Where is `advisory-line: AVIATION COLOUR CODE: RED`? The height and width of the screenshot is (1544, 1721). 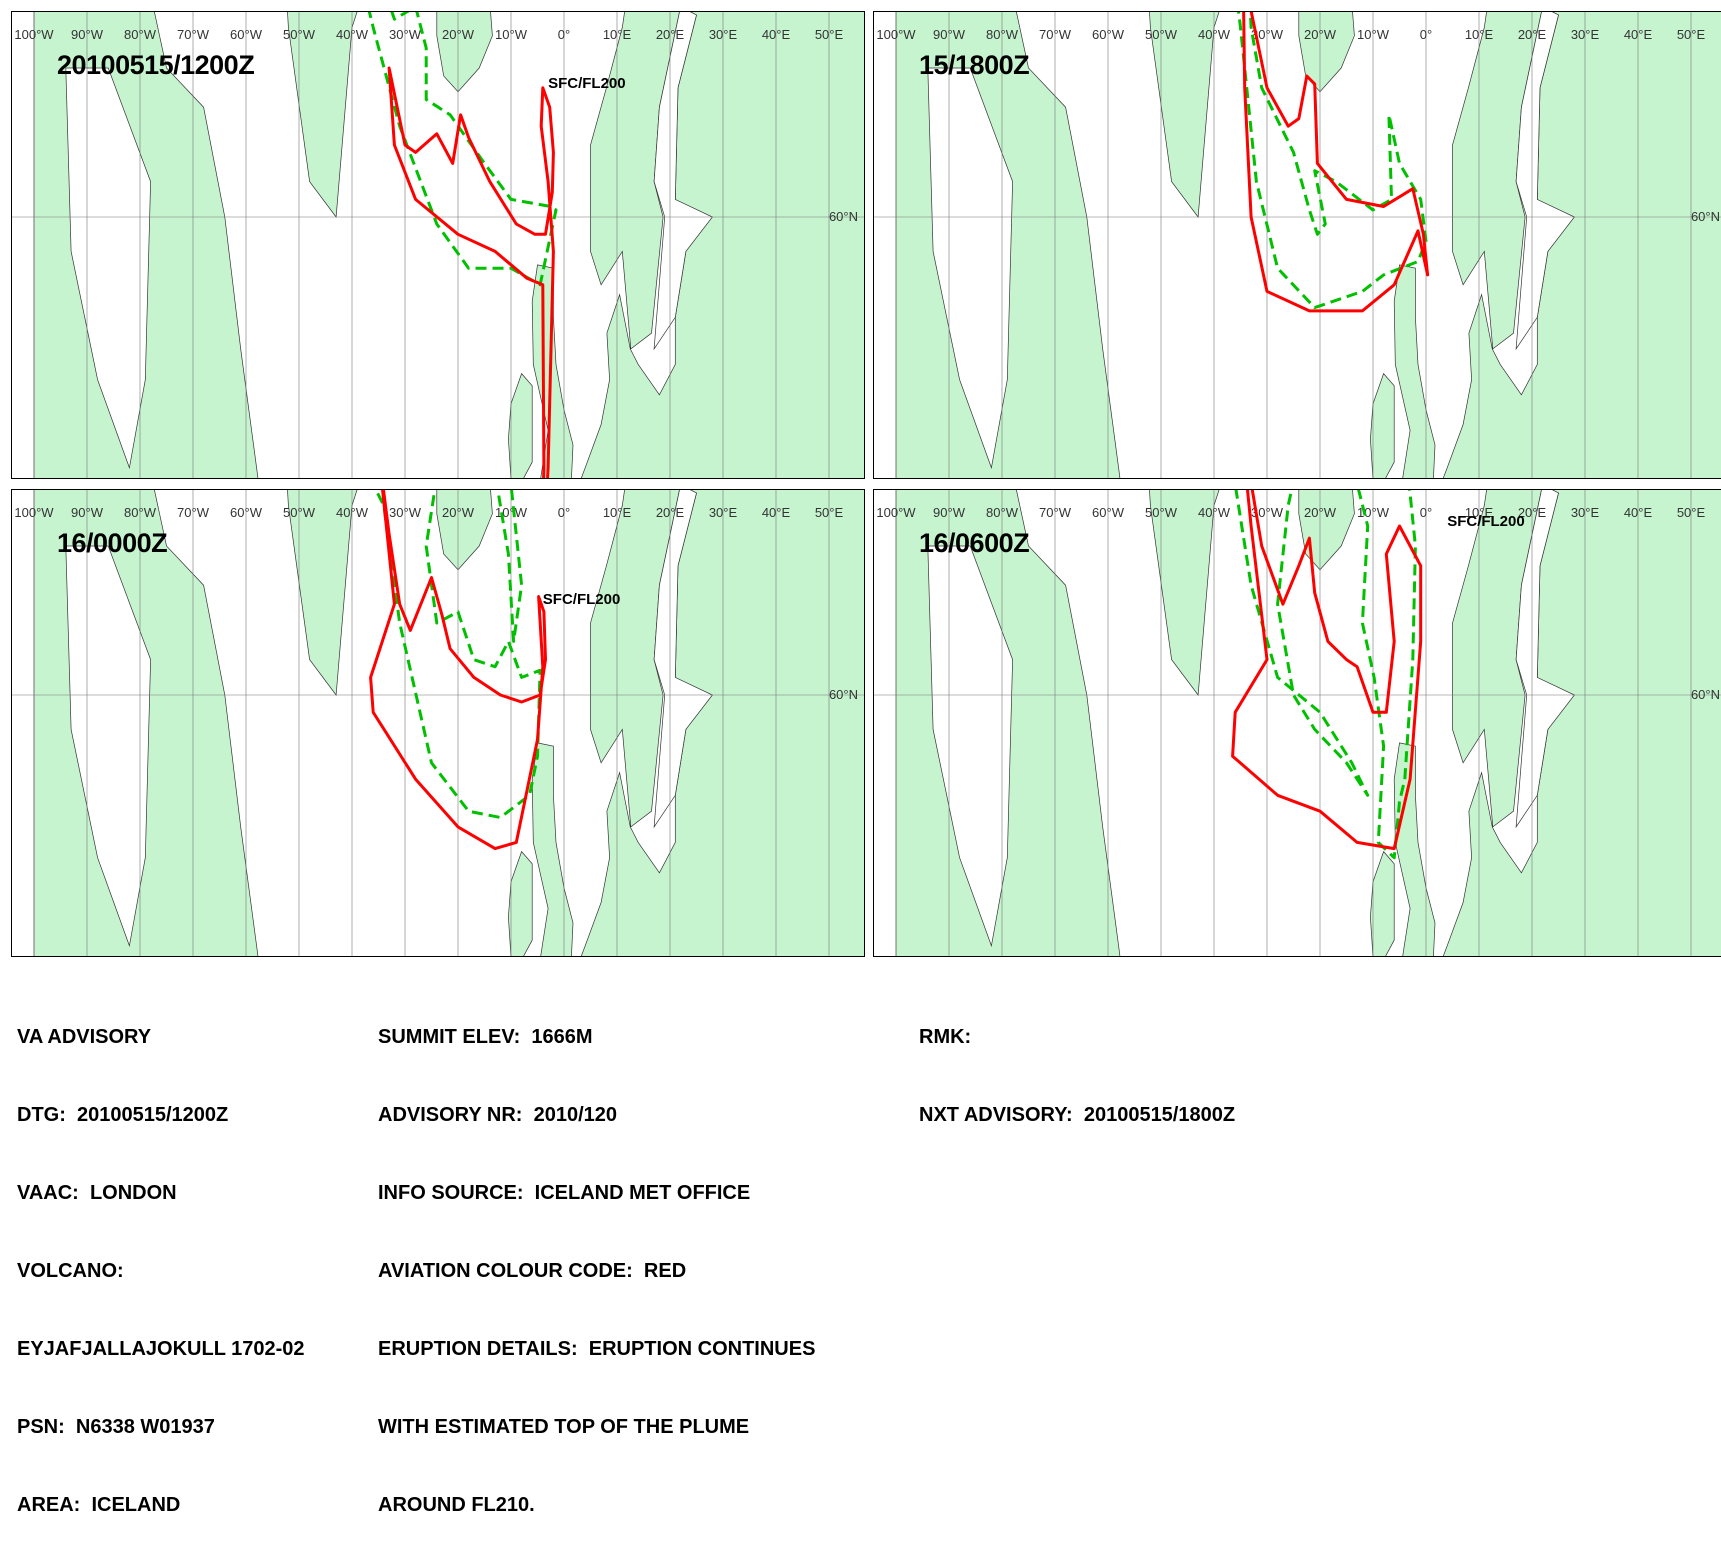
advisory-line: AVIATION COLOUR CODE: RED is located at coordinates (532, 1271).